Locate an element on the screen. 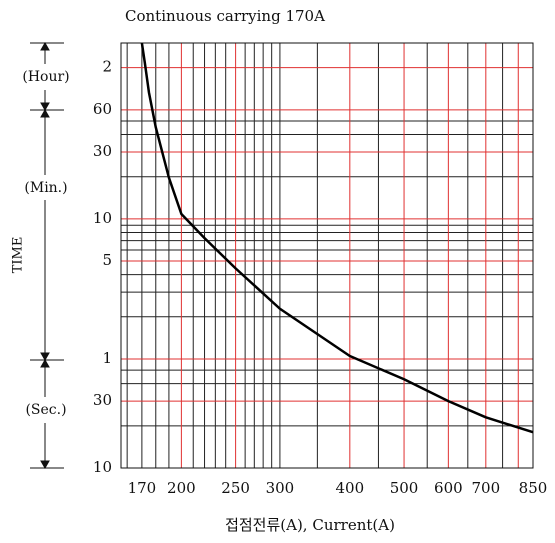 The image size is (555, 543). y-tick-label: 5 is located at coordinates (107, 260).